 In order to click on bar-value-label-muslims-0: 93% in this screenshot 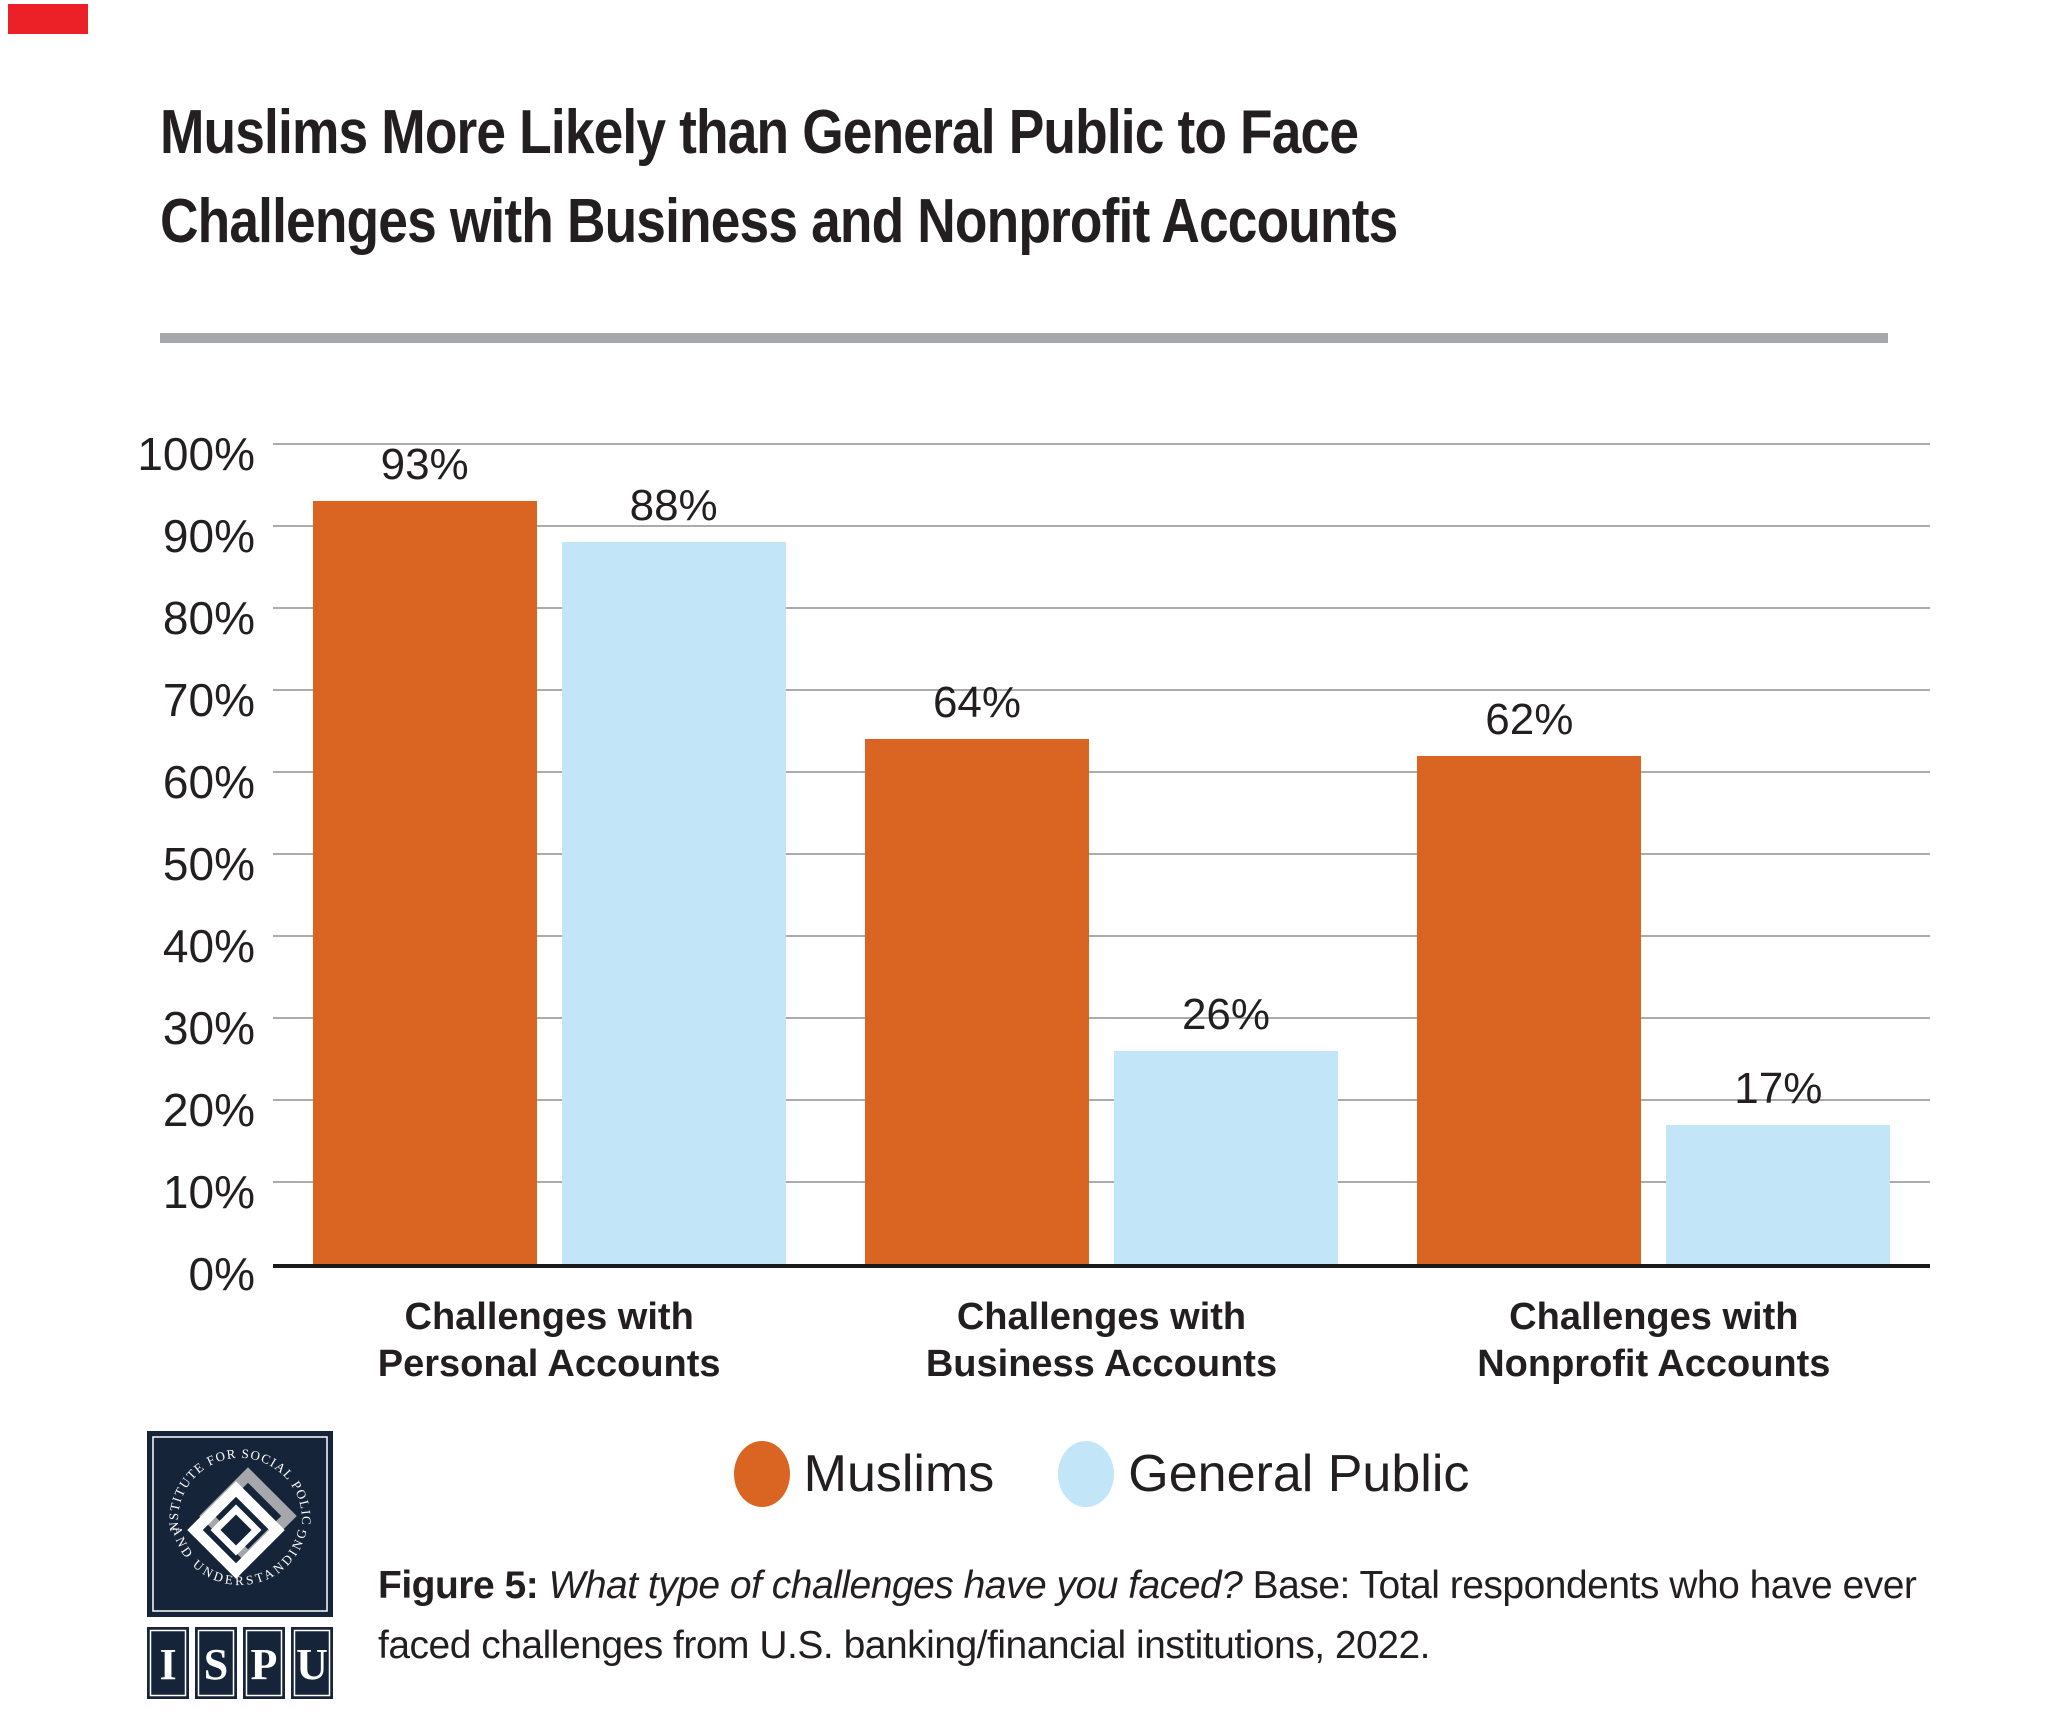, I will do `click(424, 465)`.